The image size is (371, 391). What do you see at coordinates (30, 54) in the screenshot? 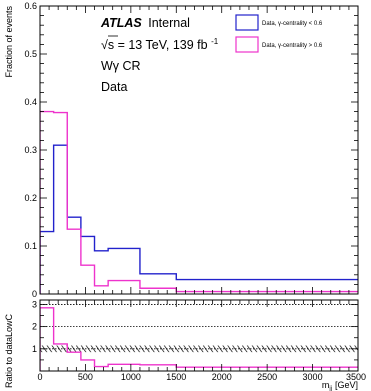
I see `y-tick-label: 0.5` at bounding box center [30, 54].